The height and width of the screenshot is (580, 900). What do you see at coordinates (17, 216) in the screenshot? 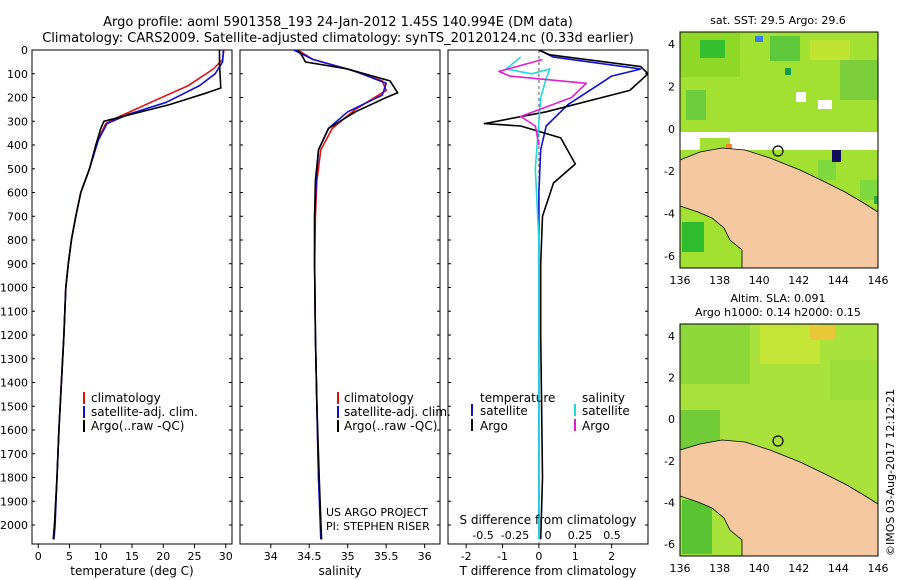
I see `depth-tick-label: 700` at bounding box center [17, 216].